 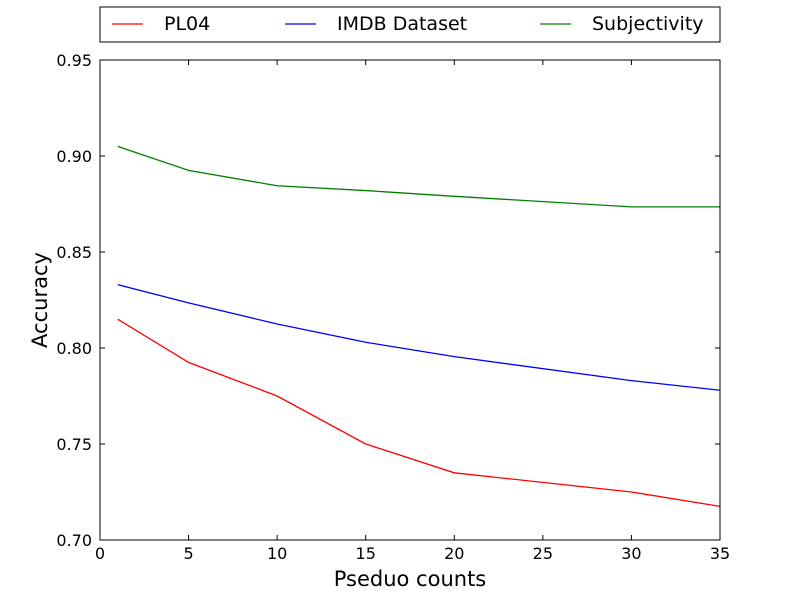 What do you see at coordinates (74, 156) in the screenshot?
I see `y-tick-label-4: 0.90` at bounding box center [74, 156].